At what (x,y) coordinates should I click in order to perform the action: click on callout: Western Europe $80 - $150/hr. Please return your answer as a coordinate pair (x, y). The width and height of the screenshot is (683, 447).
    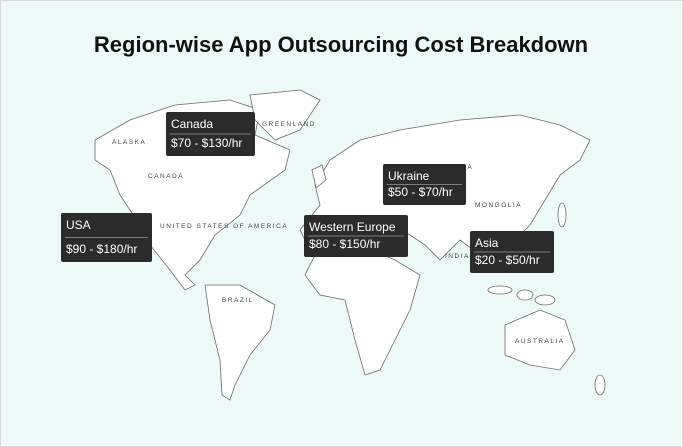
    Looking at the image, I should click on (356, 236).